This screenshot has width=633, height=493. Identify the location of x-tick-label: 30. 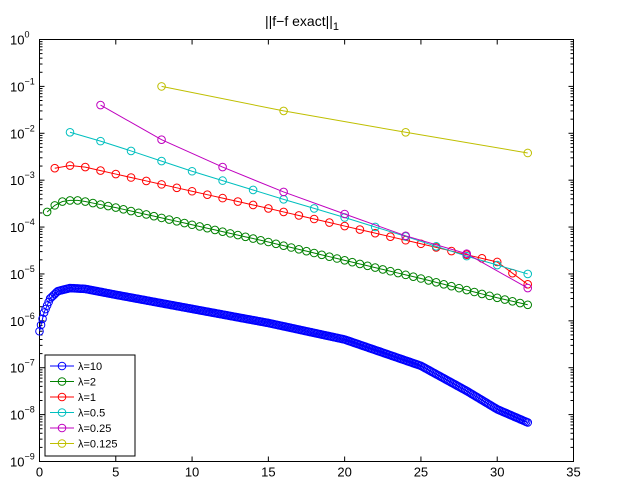
(497, 472).